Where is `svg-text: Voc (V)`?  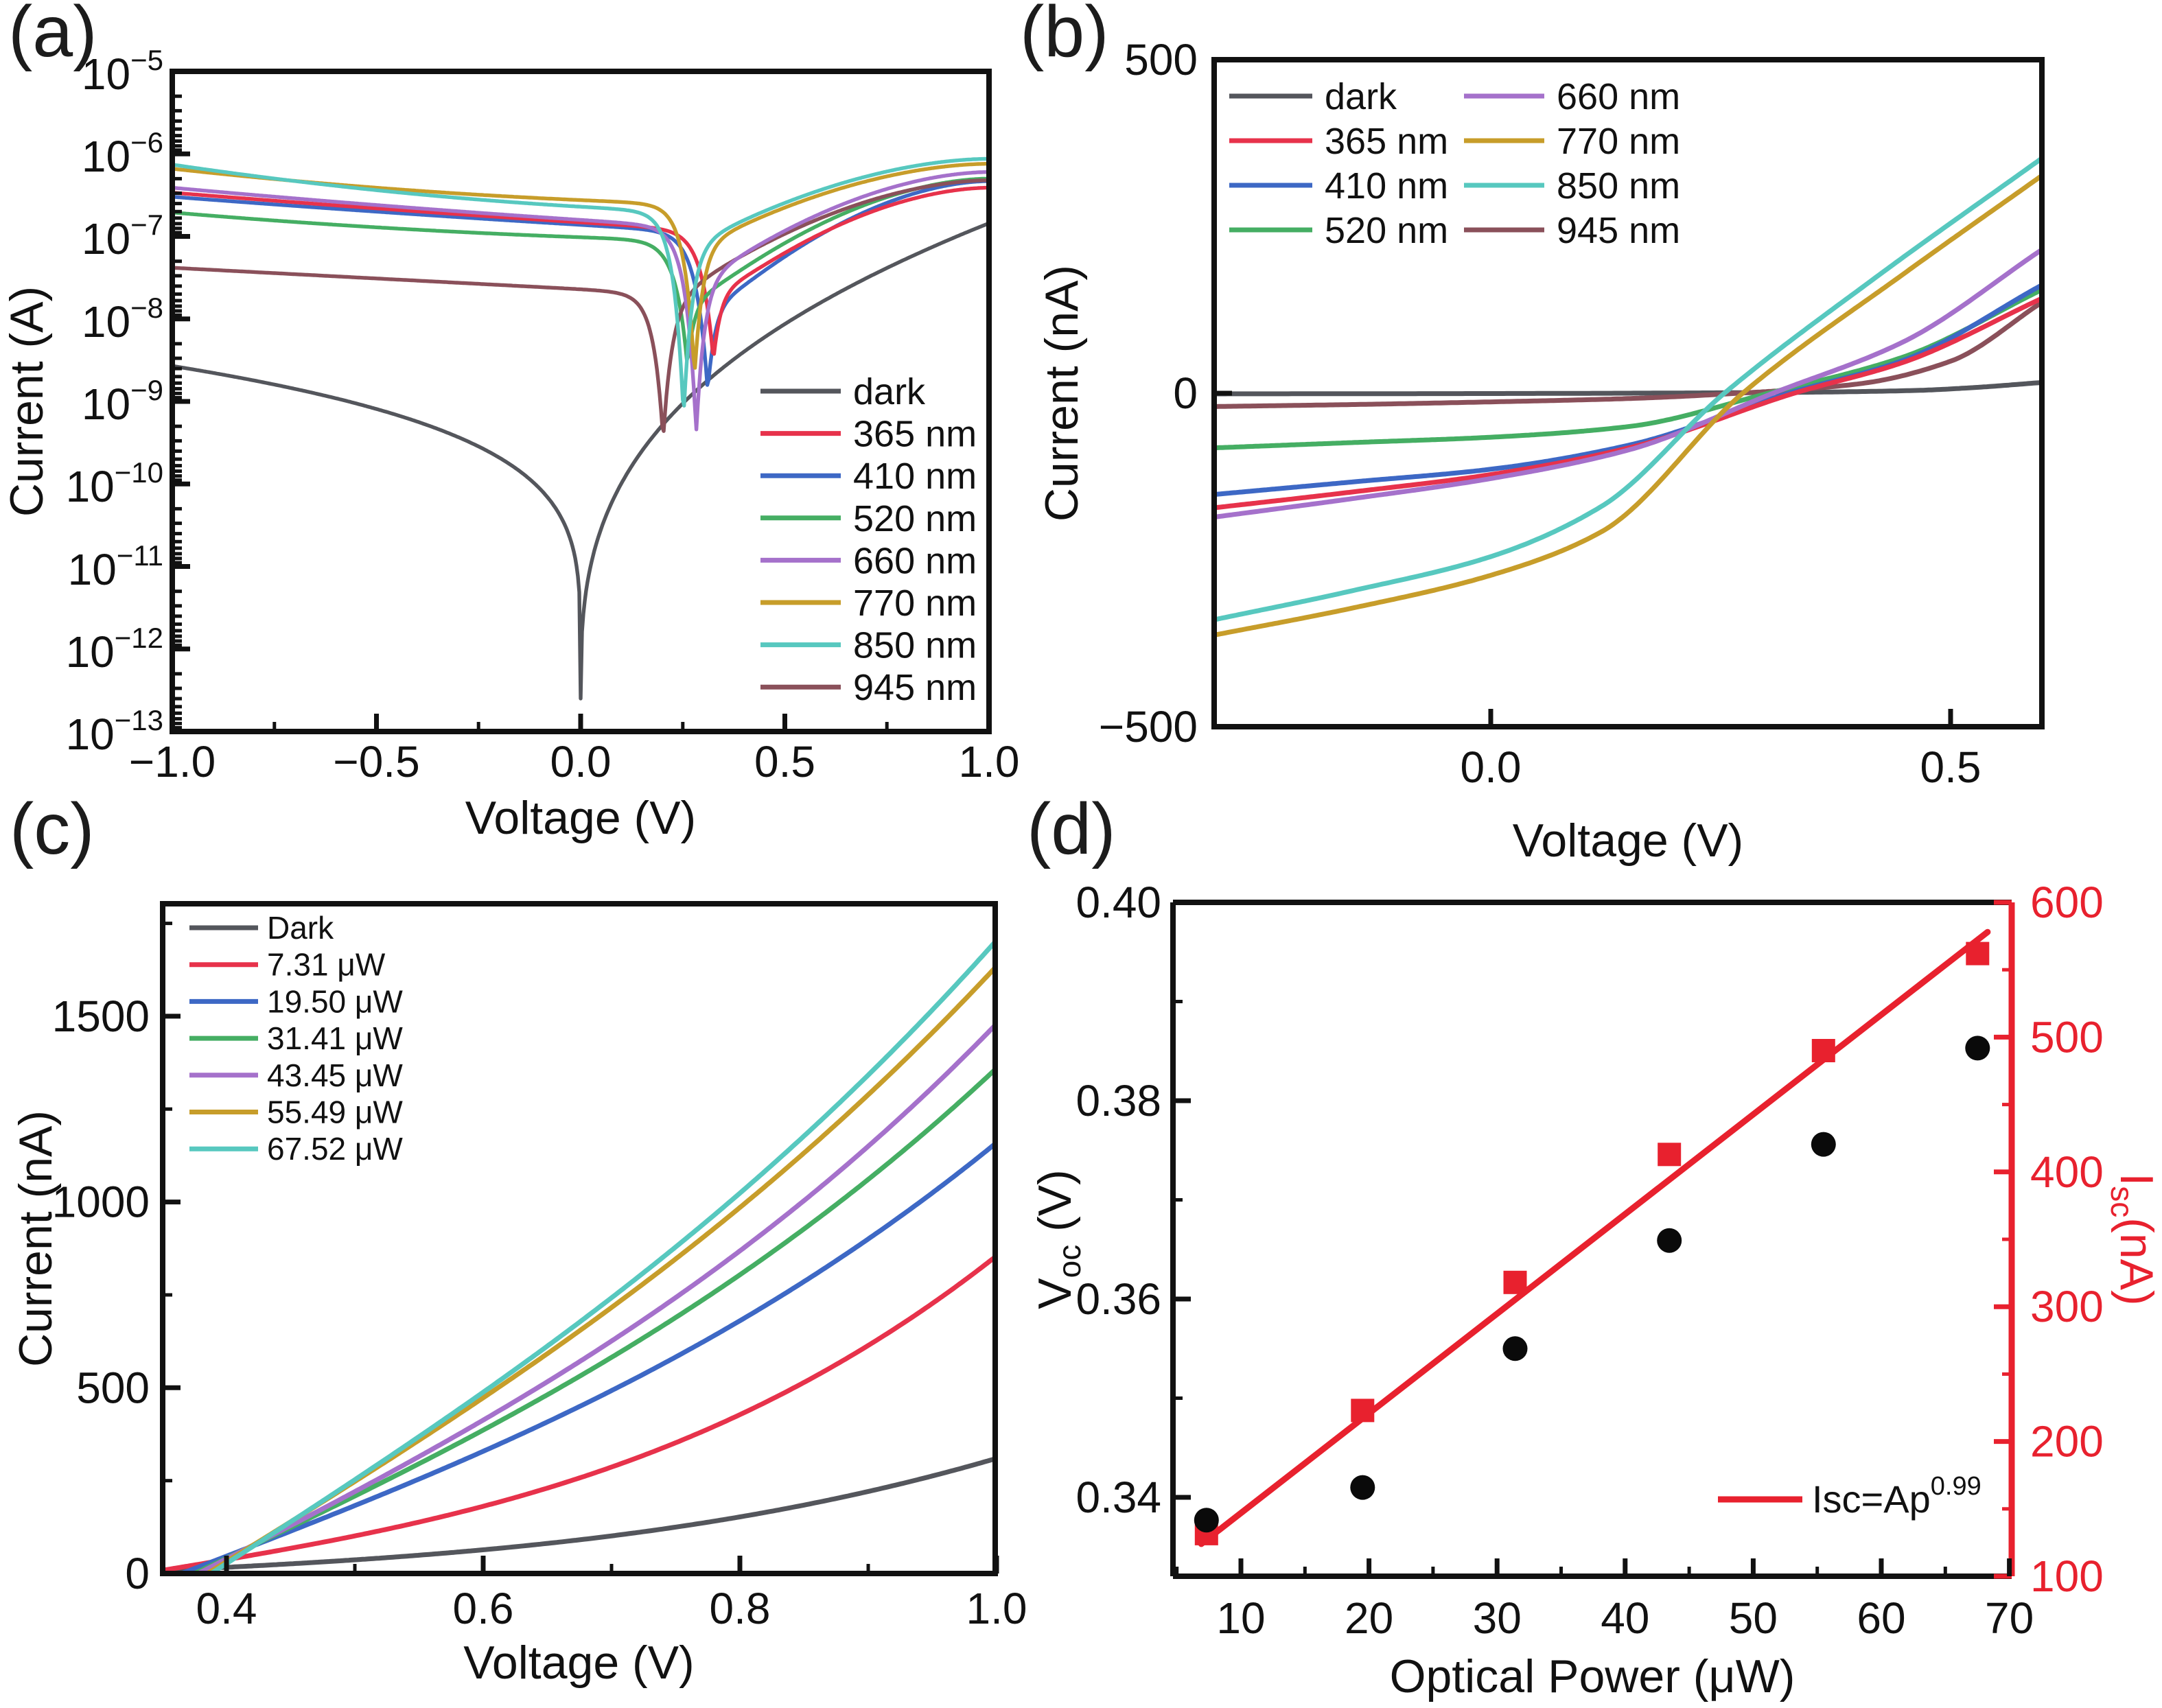 svg-text: Voc (V) is located at coordinates (1058, 1239).